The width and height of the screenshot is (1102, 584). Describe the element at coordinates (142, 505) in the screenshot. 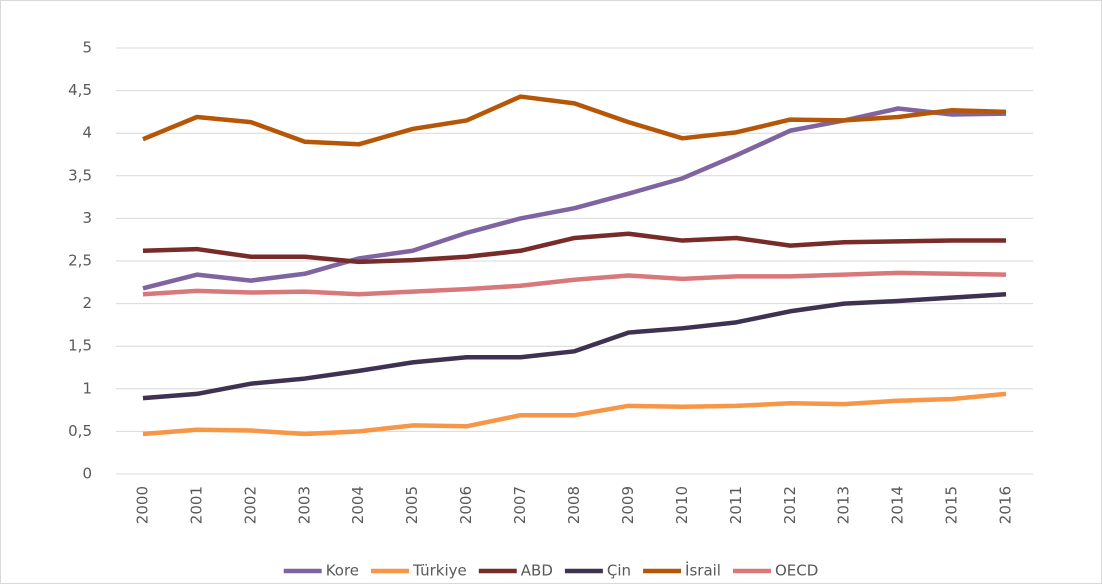

I see `x-tick-label: 2000` at that location.